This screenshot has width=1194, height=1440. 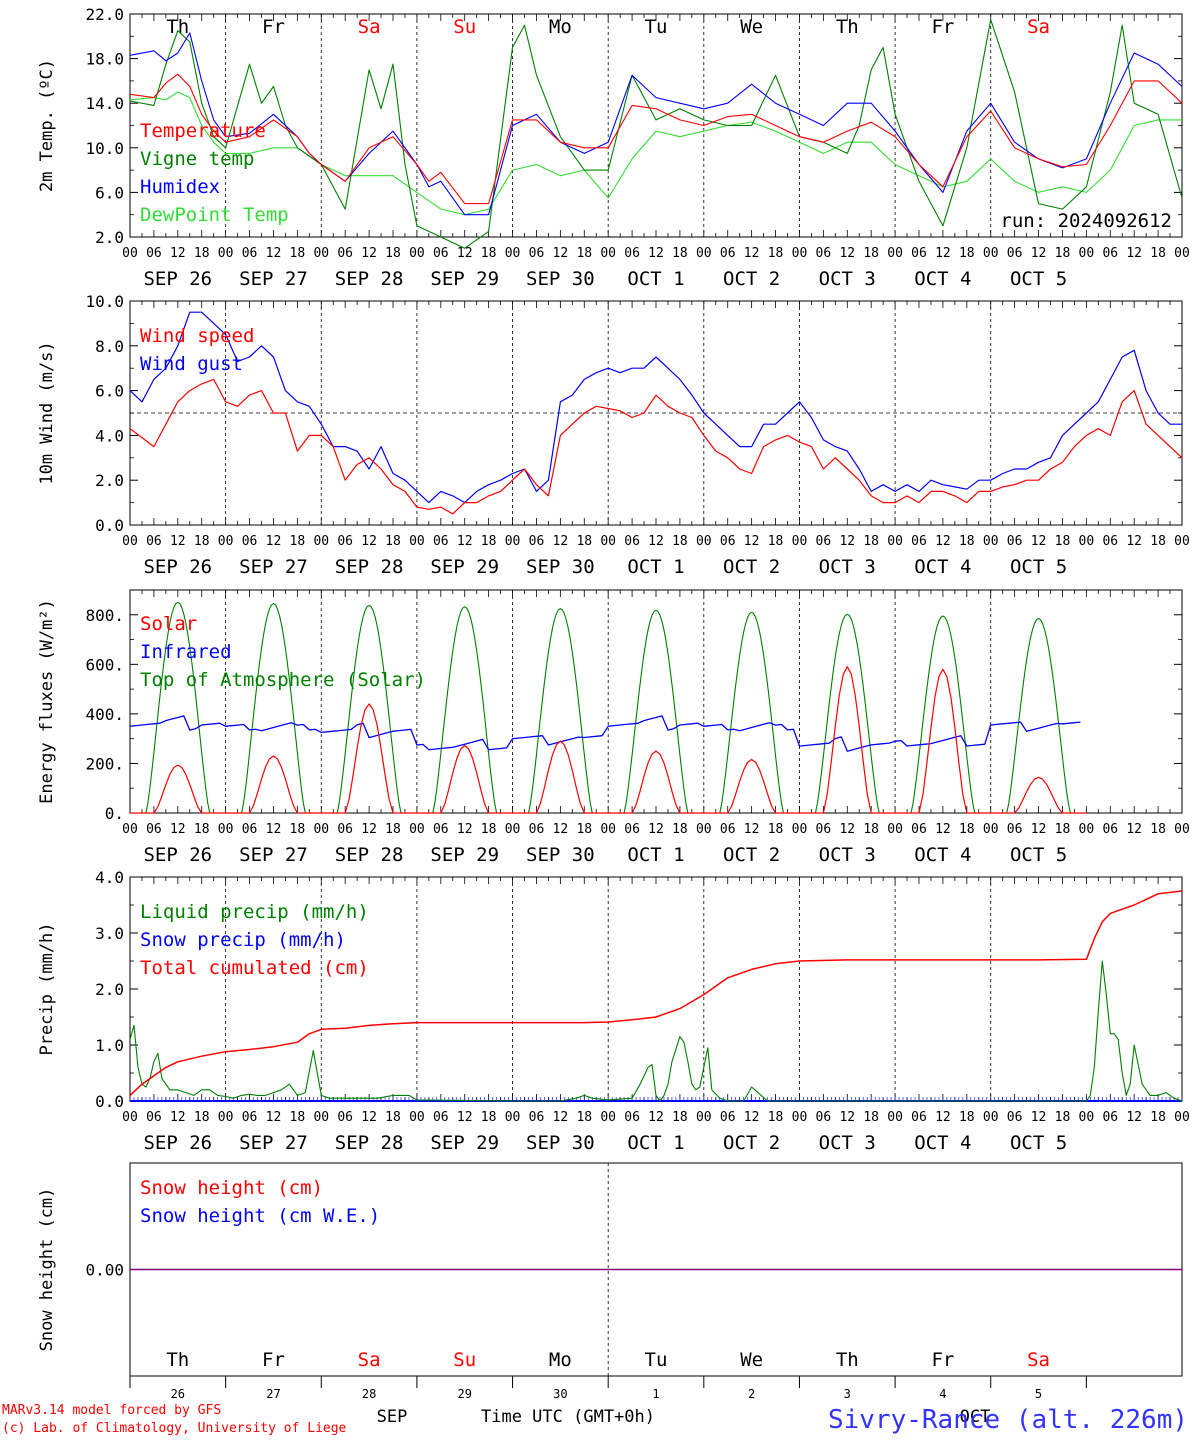 I want to click on month-sep-label: SEP, so click(x=392, y=1417).